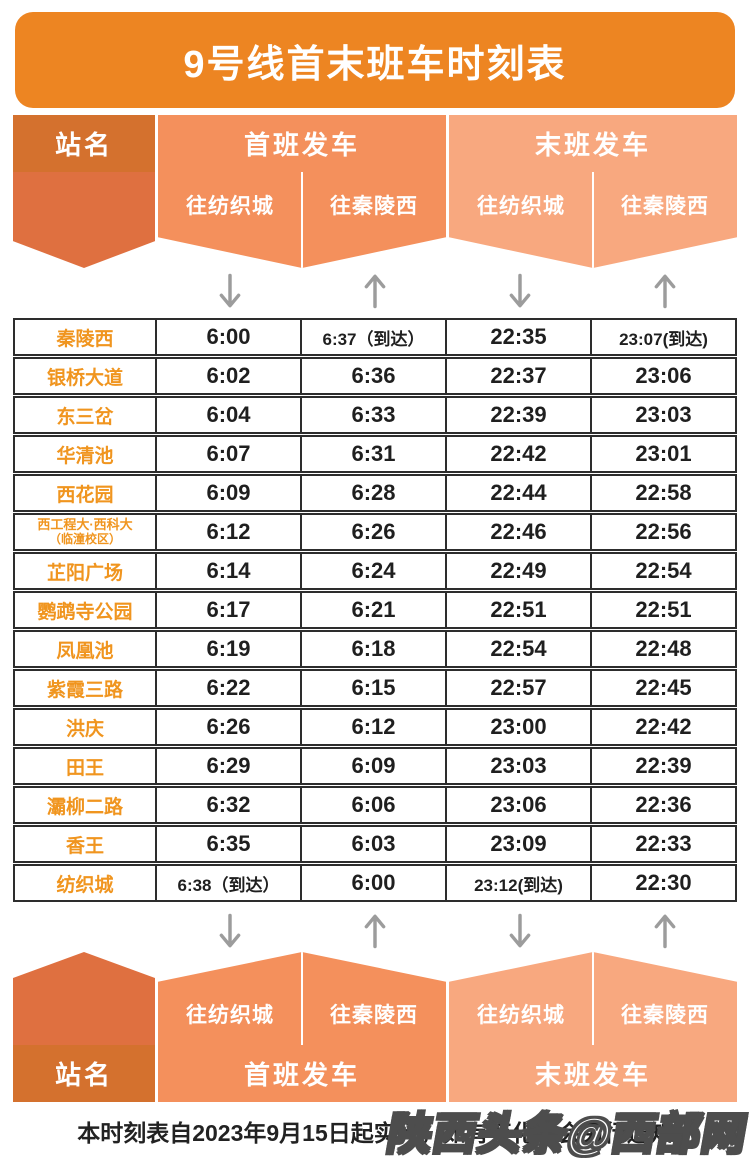  What do you see at coordinates (372, 454) in the screenshot?
I see `time-cell: 6:31` at bounding box center [372, 454].